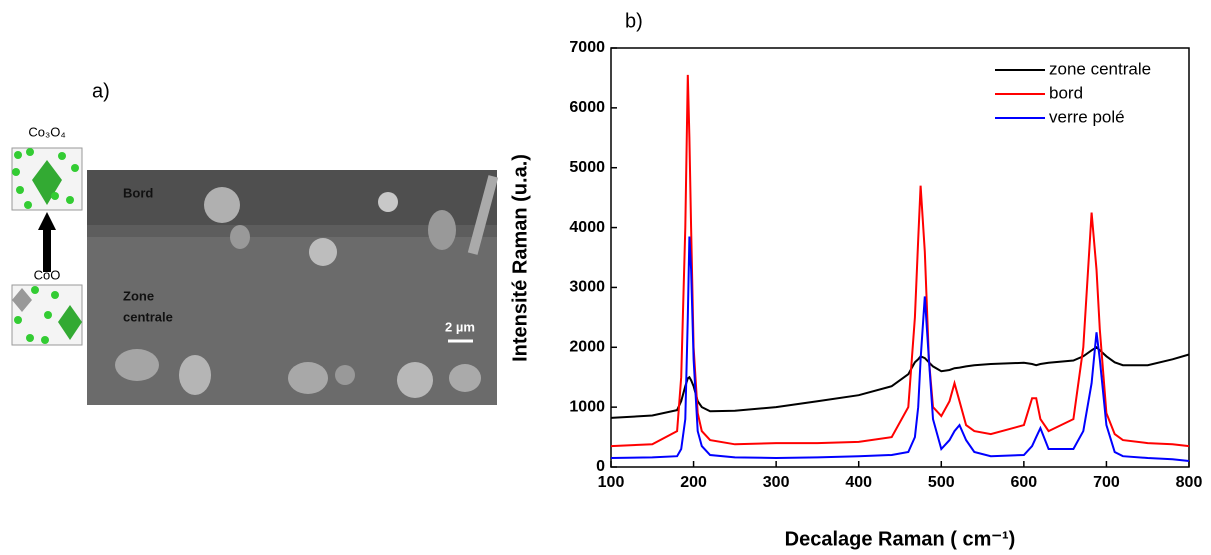 This screenshot has width=1211, height=555. What do you see at coordinates (587, 227) in the screenshot?
I see `y-tick-label: 4000` at bounding box center [587, 227].